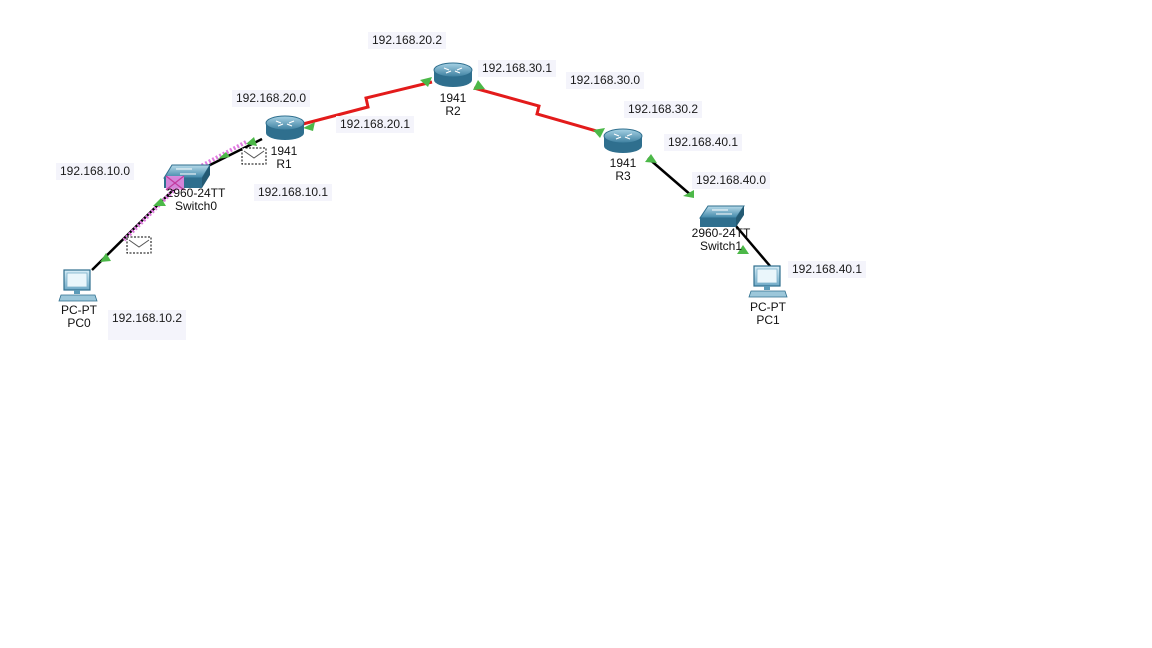 This screenshot has width=1152, height=648. What do you see at coordinates (453, 98) in the screenshot?
I see `device-model-r2: 1941` at bounding box center [453, 98].